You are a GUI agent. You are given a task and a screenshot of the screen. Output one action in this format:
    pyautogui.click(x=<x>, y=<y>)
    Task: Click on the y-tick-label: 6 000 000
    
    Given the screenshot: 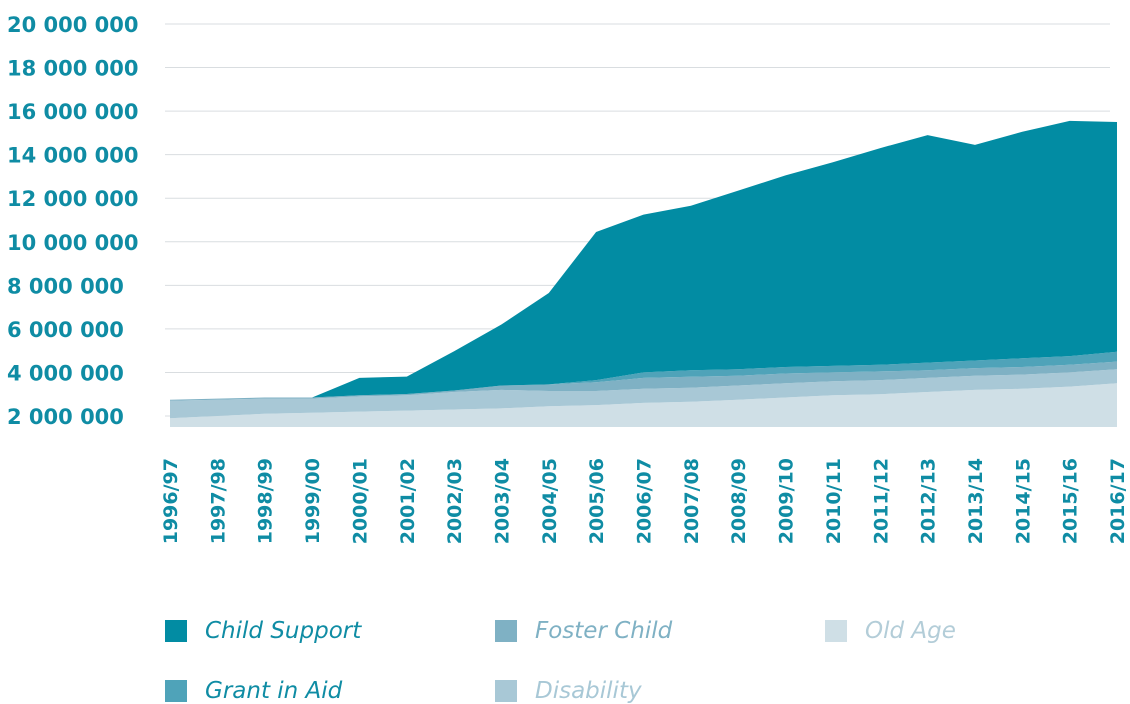 What is the action you would take?
    pyautogui.click(x=65, y=330)
    